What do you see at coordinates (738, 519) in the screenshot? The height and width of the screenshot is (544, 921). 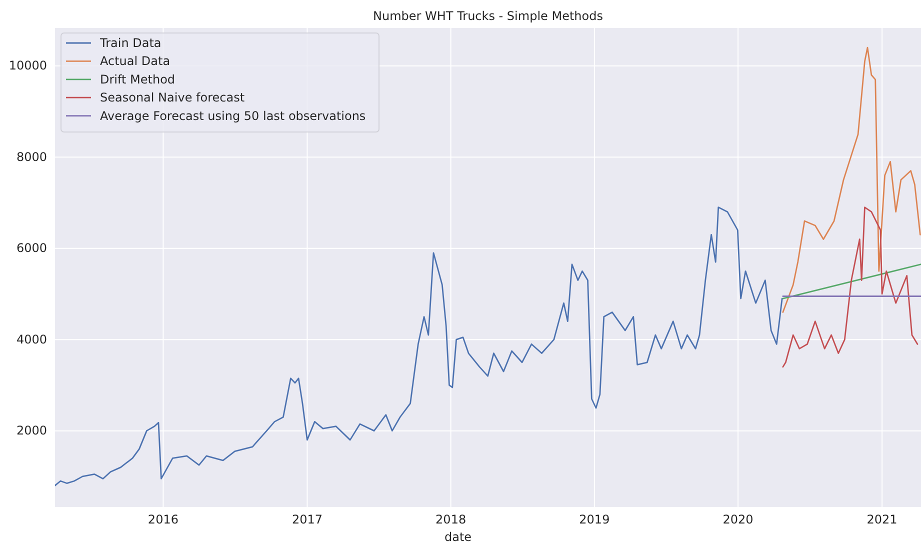 I see `x-tick-label: 2020` at bounding box center [738, 519].